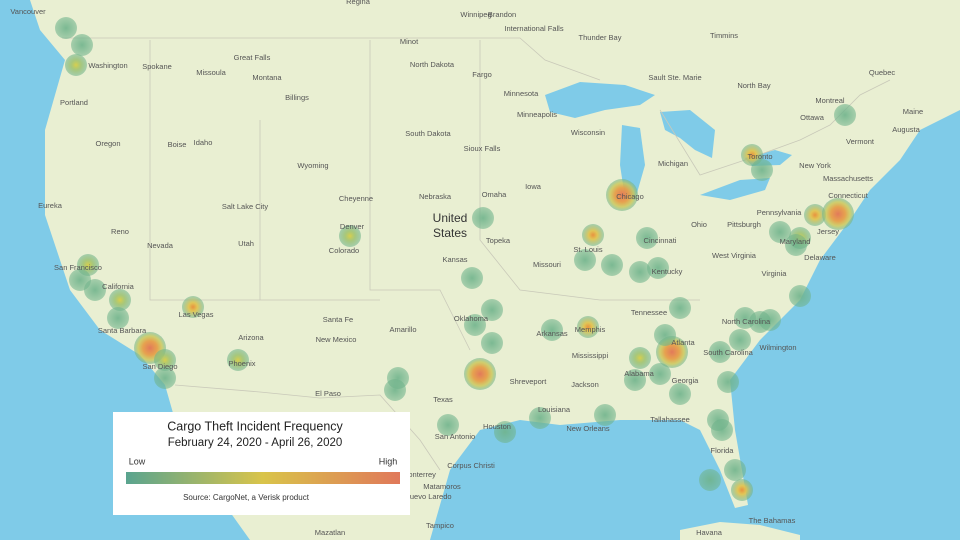 The width and height of the screenshot is (960, 540). I want to click on place-label: Great Falls, so click(252, 57).